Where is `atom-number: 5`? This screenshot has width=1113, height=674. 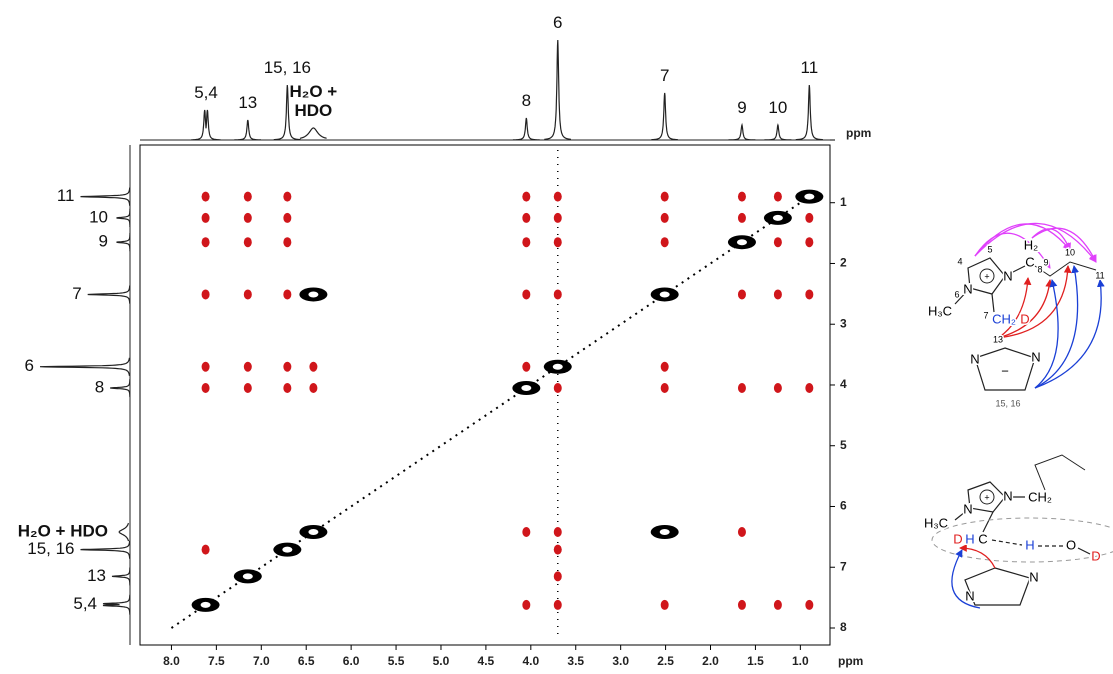
atom-number: 5 is located at coordinates (989, 249).